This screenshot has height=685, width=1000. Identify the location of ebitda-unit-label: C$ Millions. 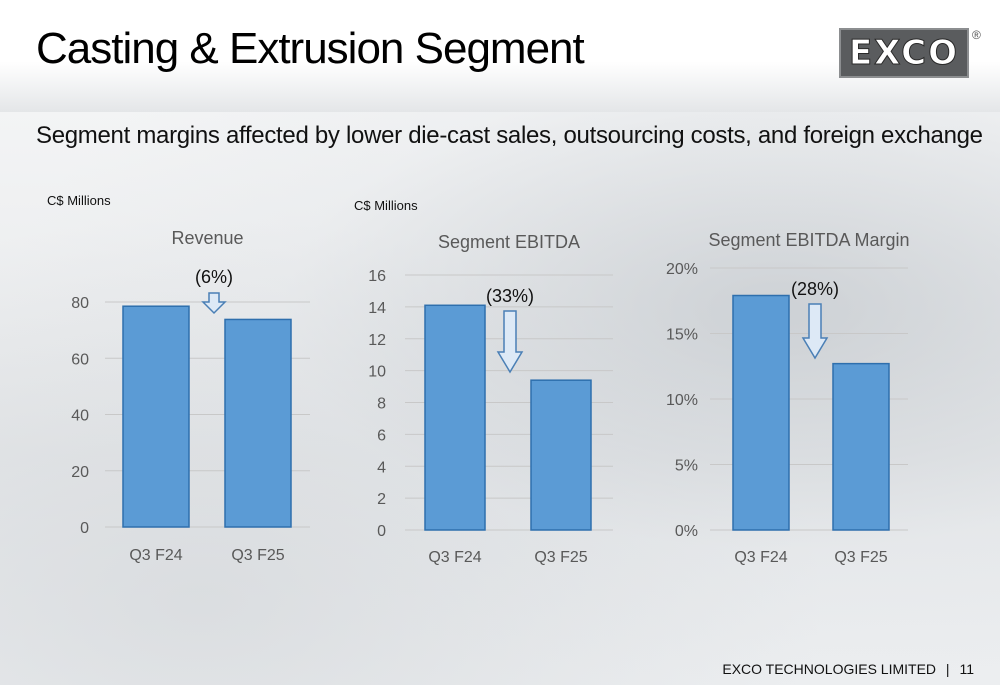
(386, 205).